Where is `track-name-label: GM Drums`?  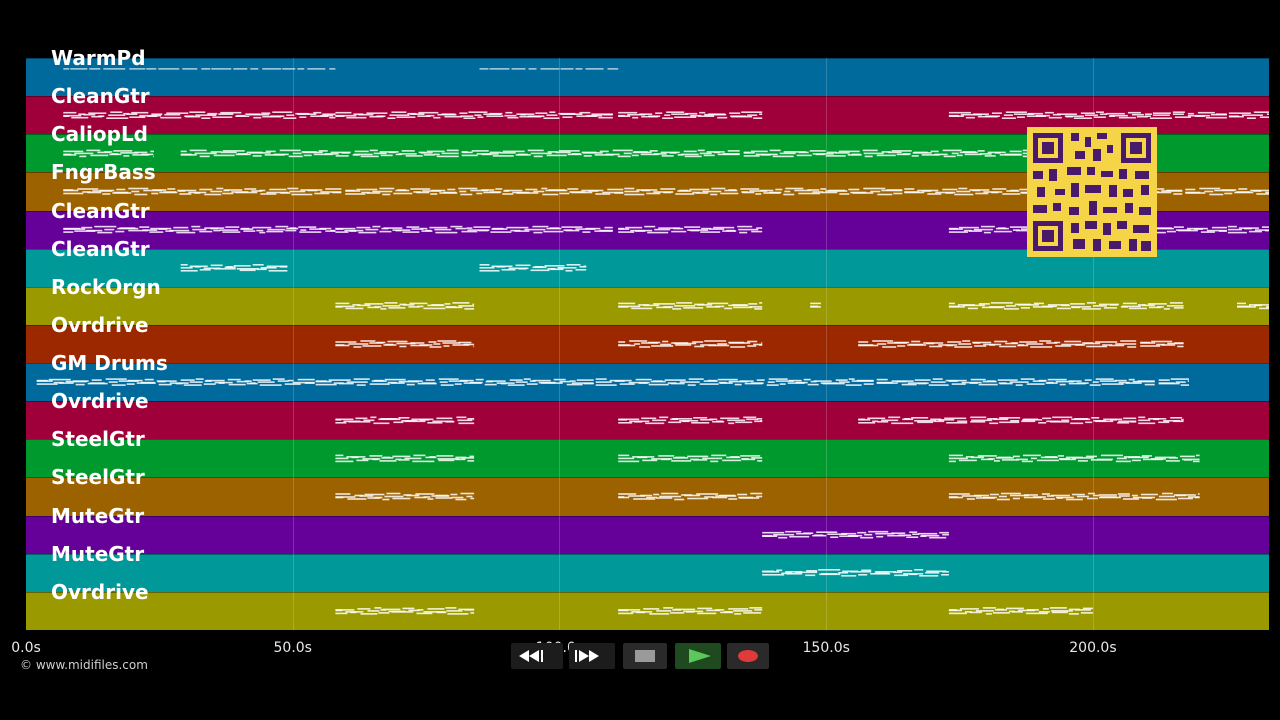 track-name-label: GM Drums is located at coordinates (109, 363).